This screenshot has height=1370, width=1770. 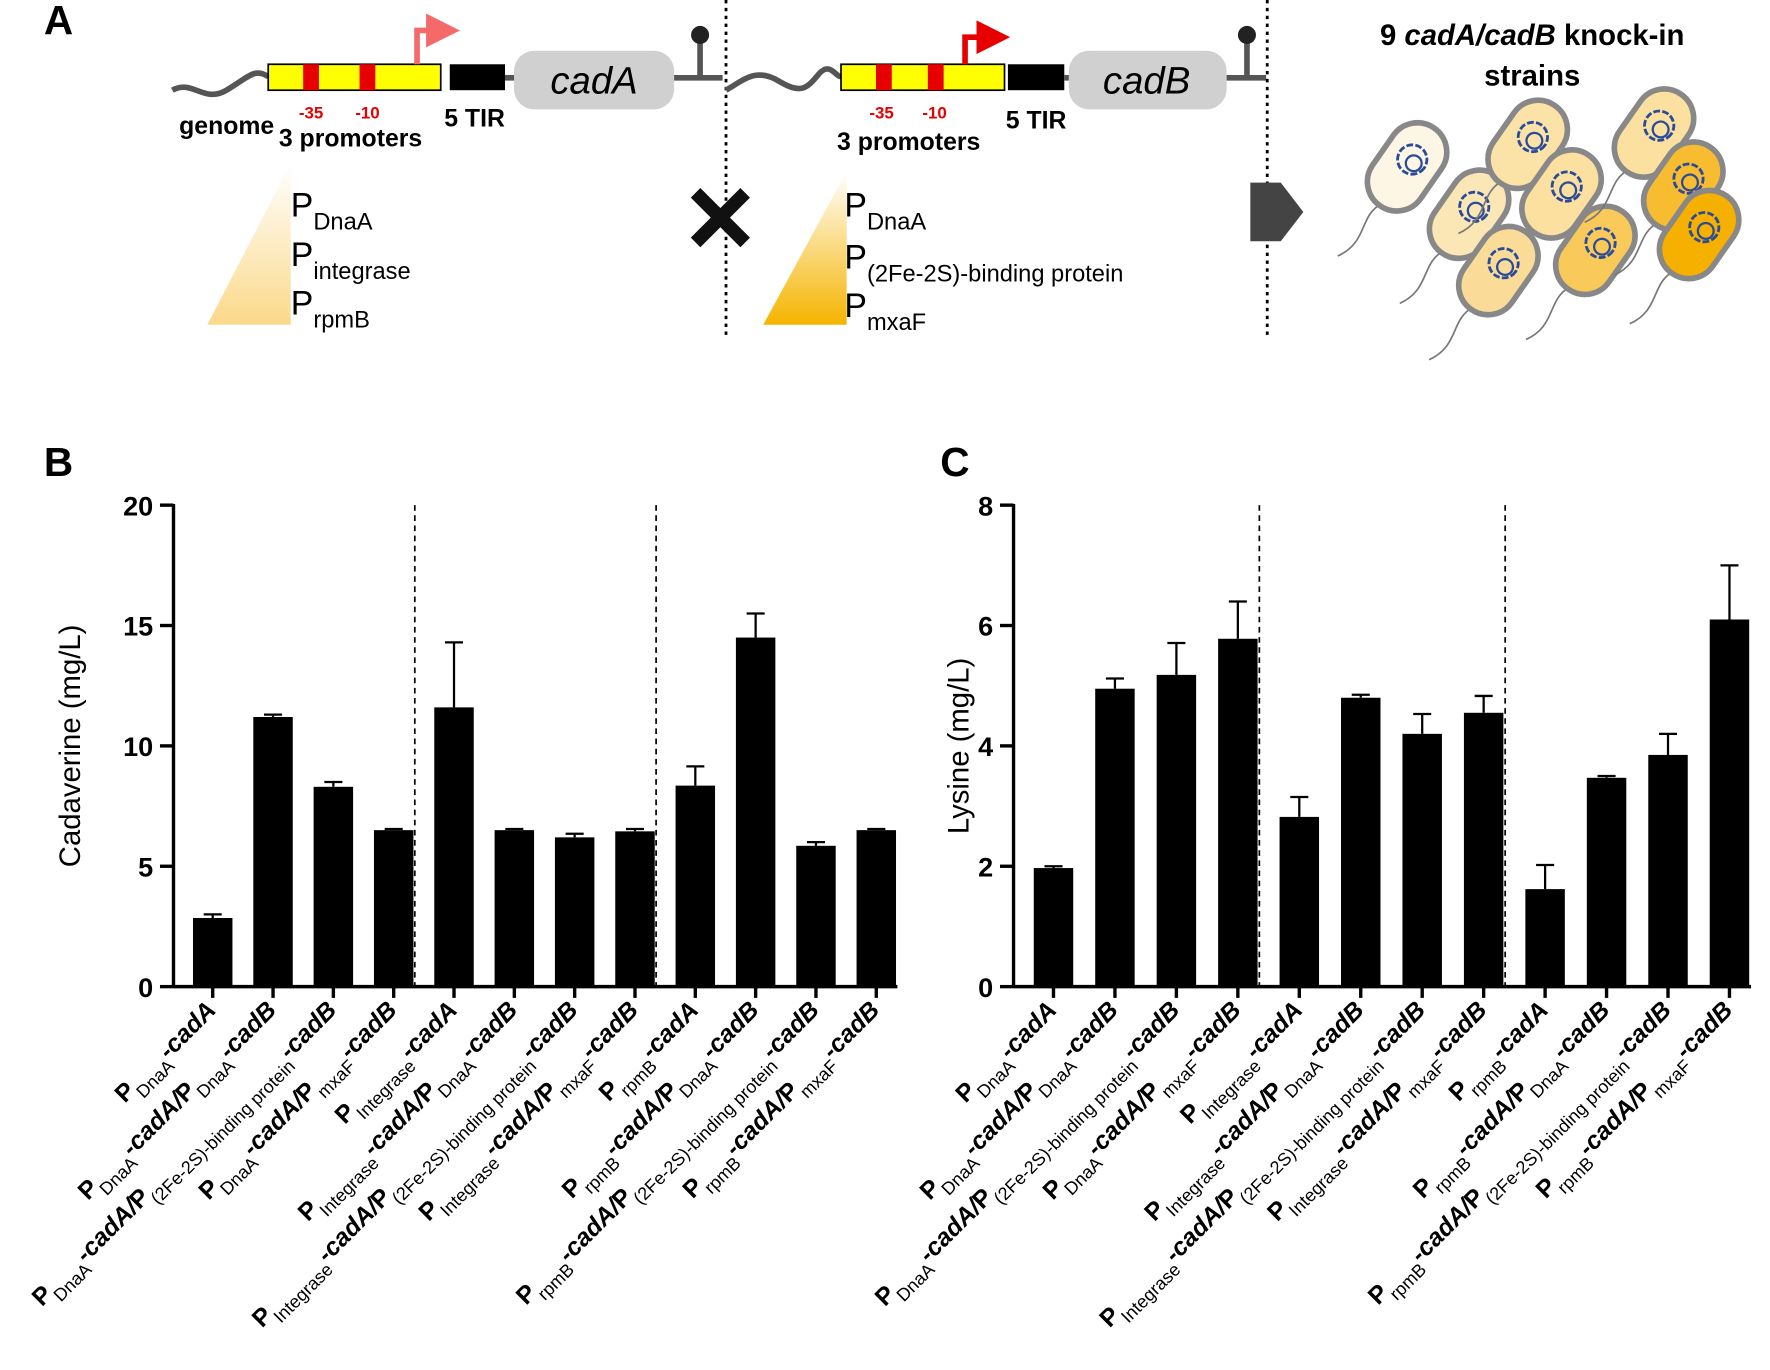 I want to click on construct-a, so click(x=447, y=169).